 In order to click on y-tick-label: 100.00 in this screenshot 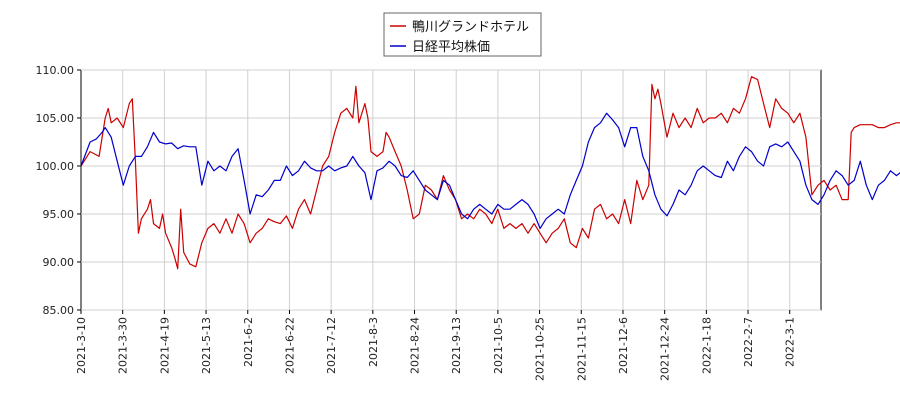, I will do `click(55, 166)`.